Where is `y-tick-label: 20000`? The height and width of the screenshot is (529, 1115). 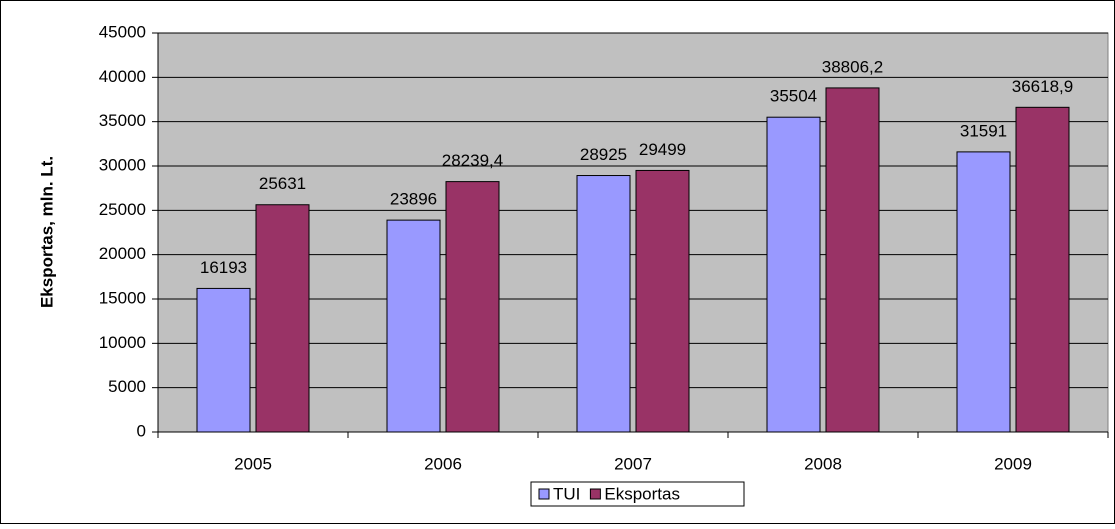
y-tick-label: 20000 is located at coordinates (122, 253).